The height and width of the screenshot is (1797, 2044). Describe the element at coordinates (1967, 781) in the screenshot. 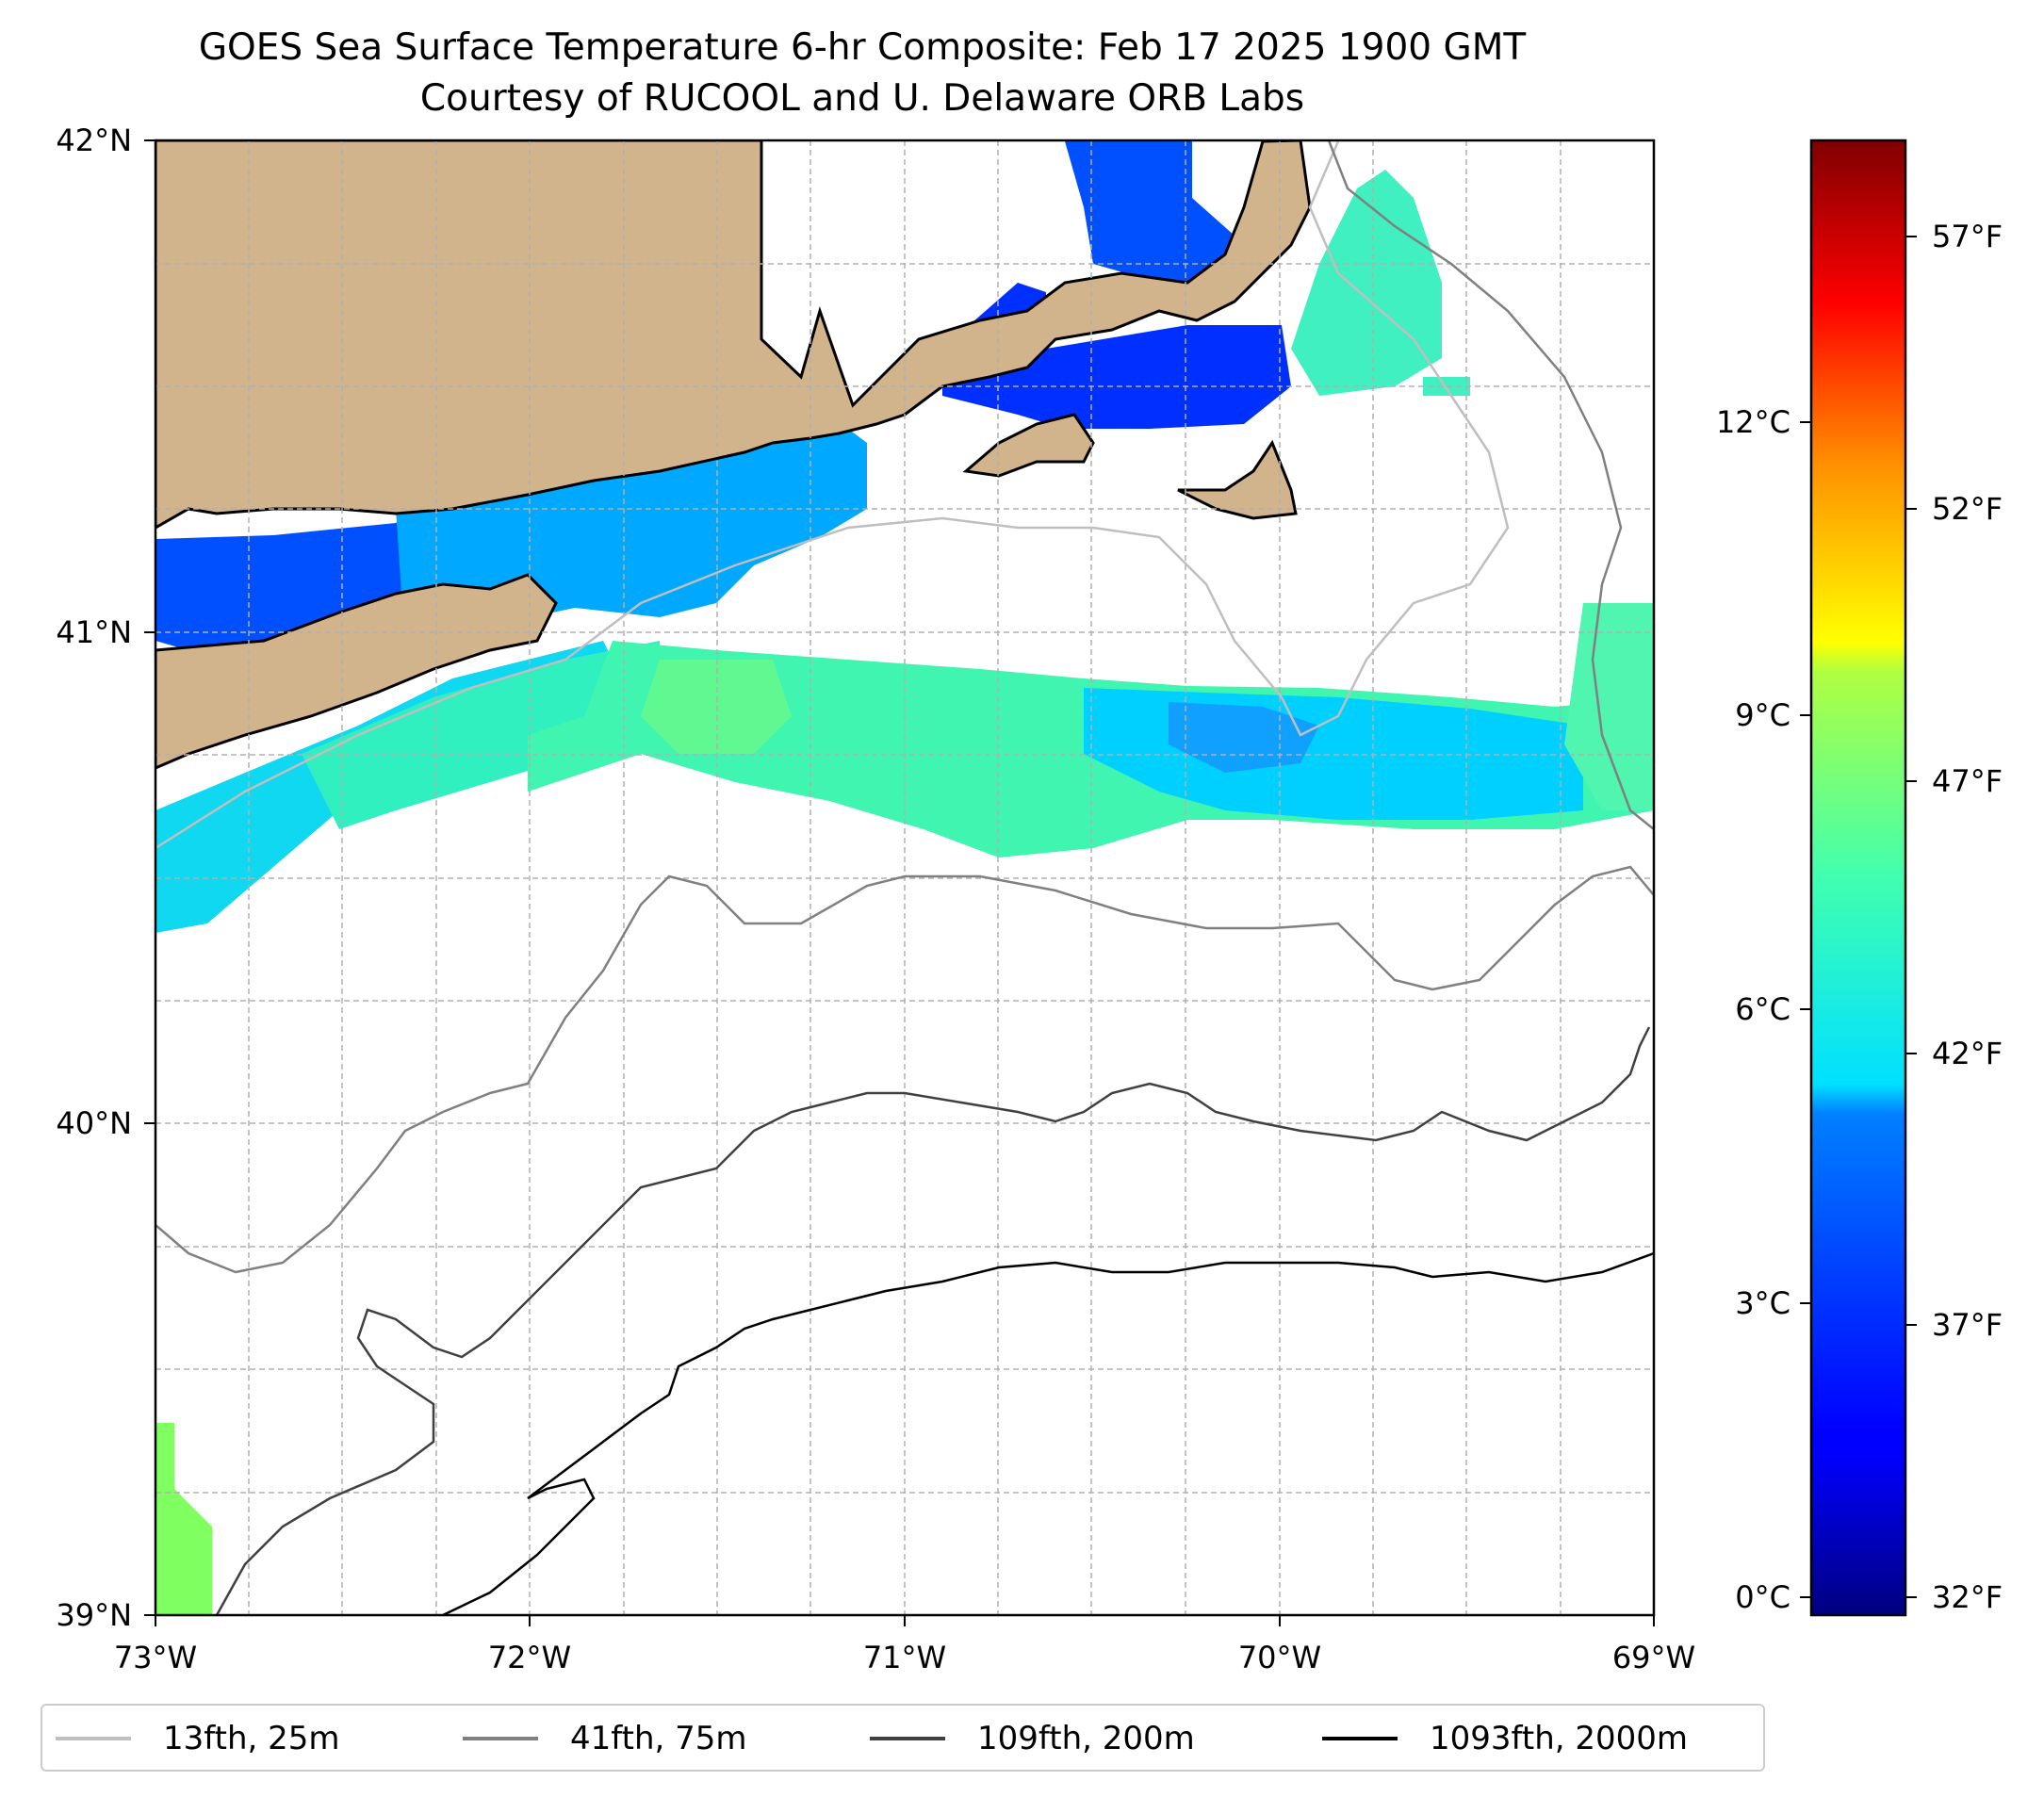

I see `colorbar-f-47: 47°F` at that location.